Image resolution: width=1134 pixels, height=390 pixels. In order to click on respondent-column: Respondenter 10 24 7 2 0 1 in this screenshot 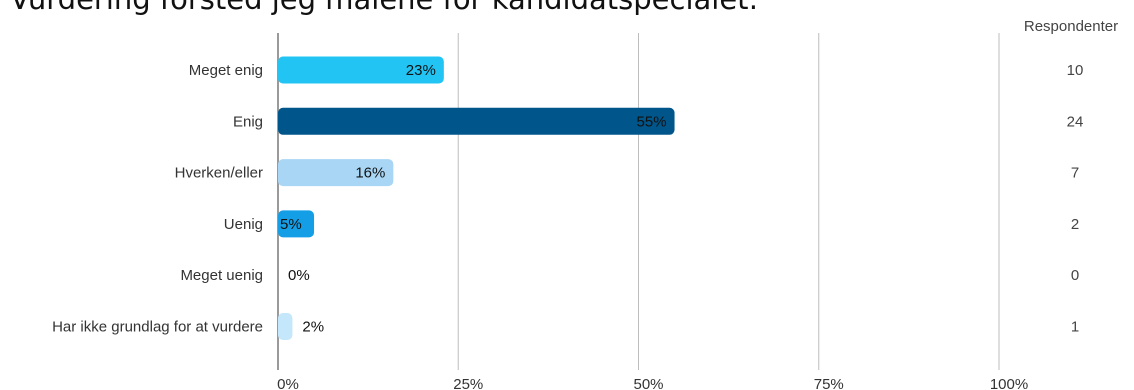, I will do `click(1071, 177)`.